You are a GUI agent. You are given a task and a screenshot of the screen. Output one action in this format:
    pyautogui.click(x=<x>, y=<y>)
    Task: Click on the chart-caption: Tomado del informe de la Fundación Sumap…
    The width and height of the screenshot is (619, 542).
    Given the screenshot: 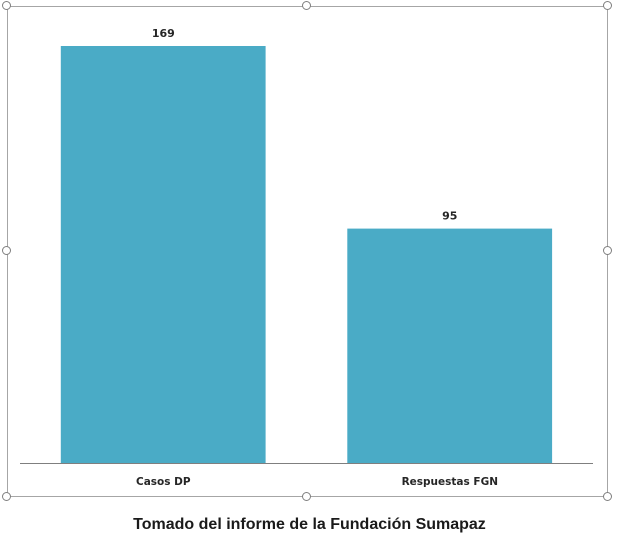 What is the action you would take?
    pyautogui.click(x=309, y=524)
    